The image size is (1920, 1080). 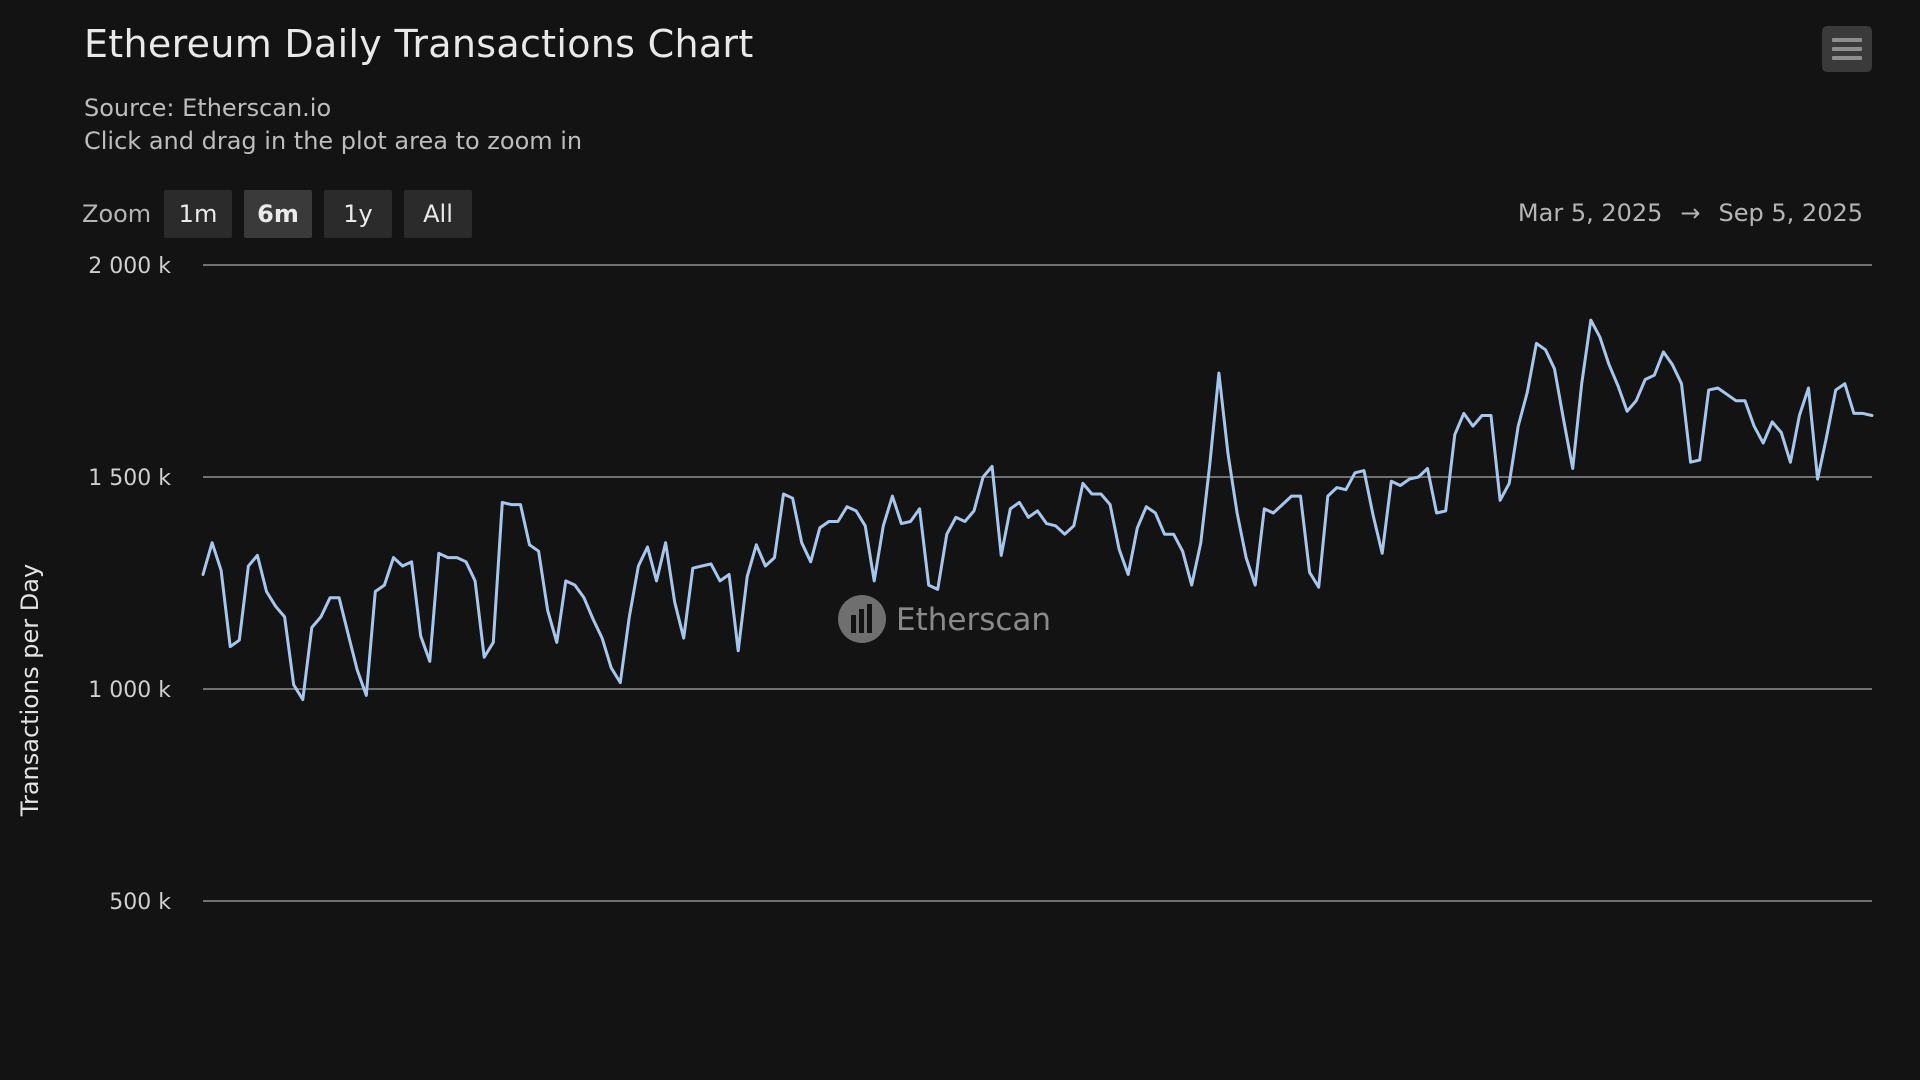 I want to click on zoom-1m-button: 1m, so click(x=198, y=214).